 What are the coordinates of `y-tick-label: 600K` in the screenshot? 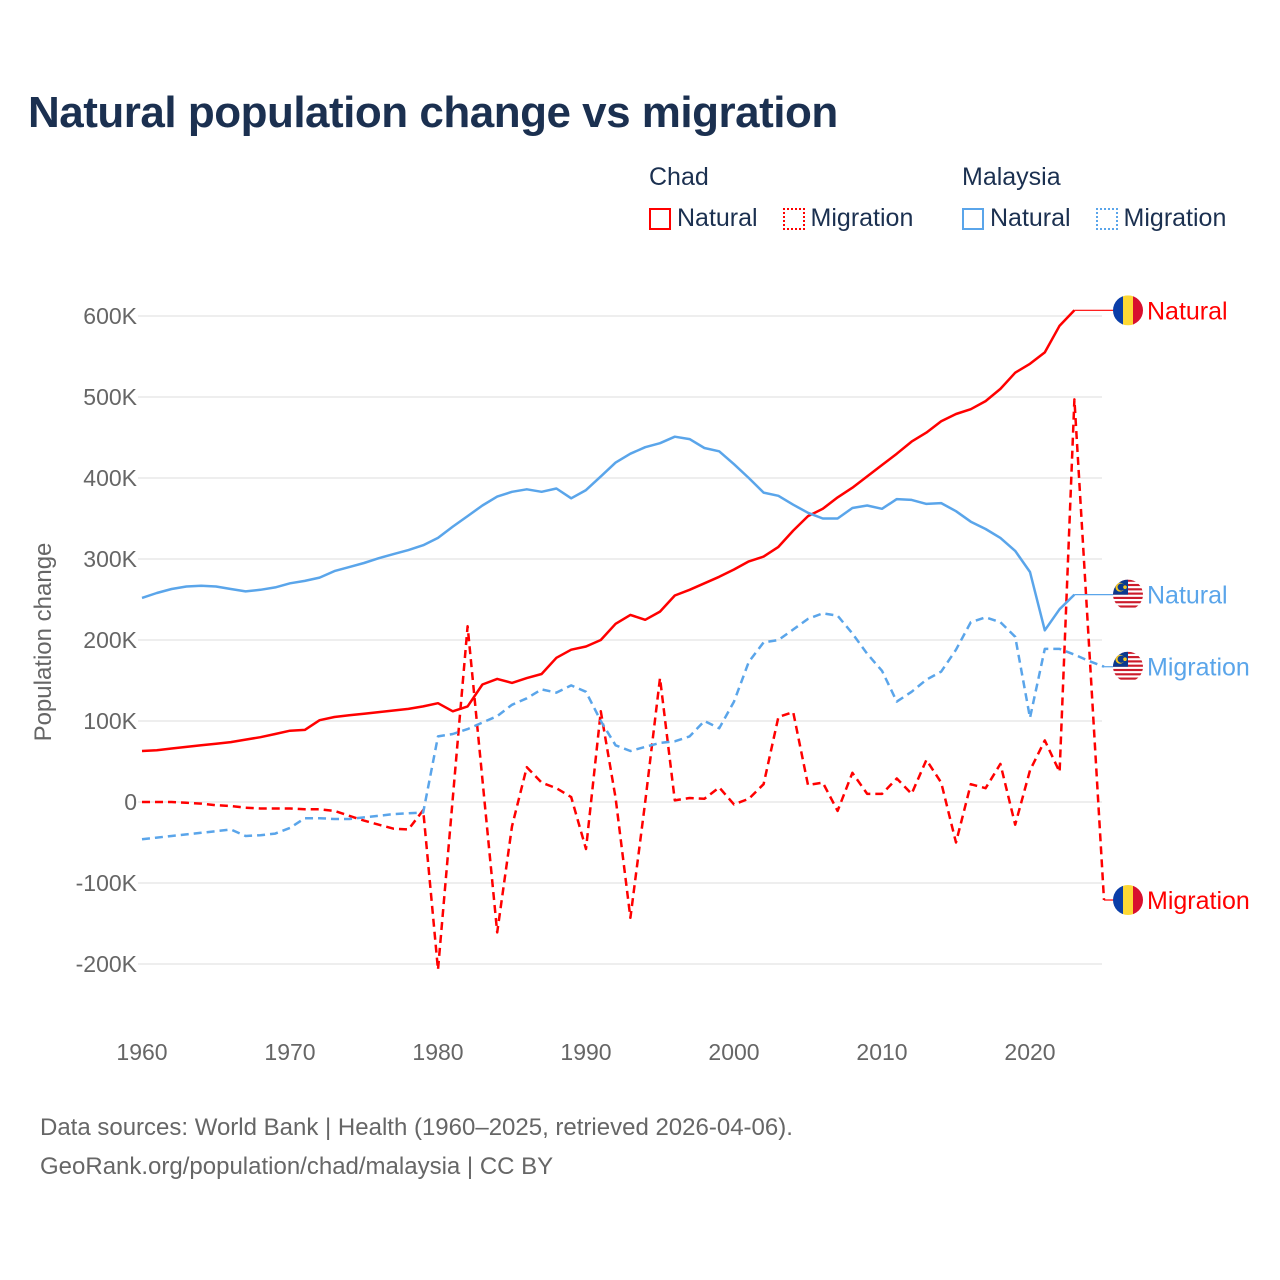 It's located at (110, 316).